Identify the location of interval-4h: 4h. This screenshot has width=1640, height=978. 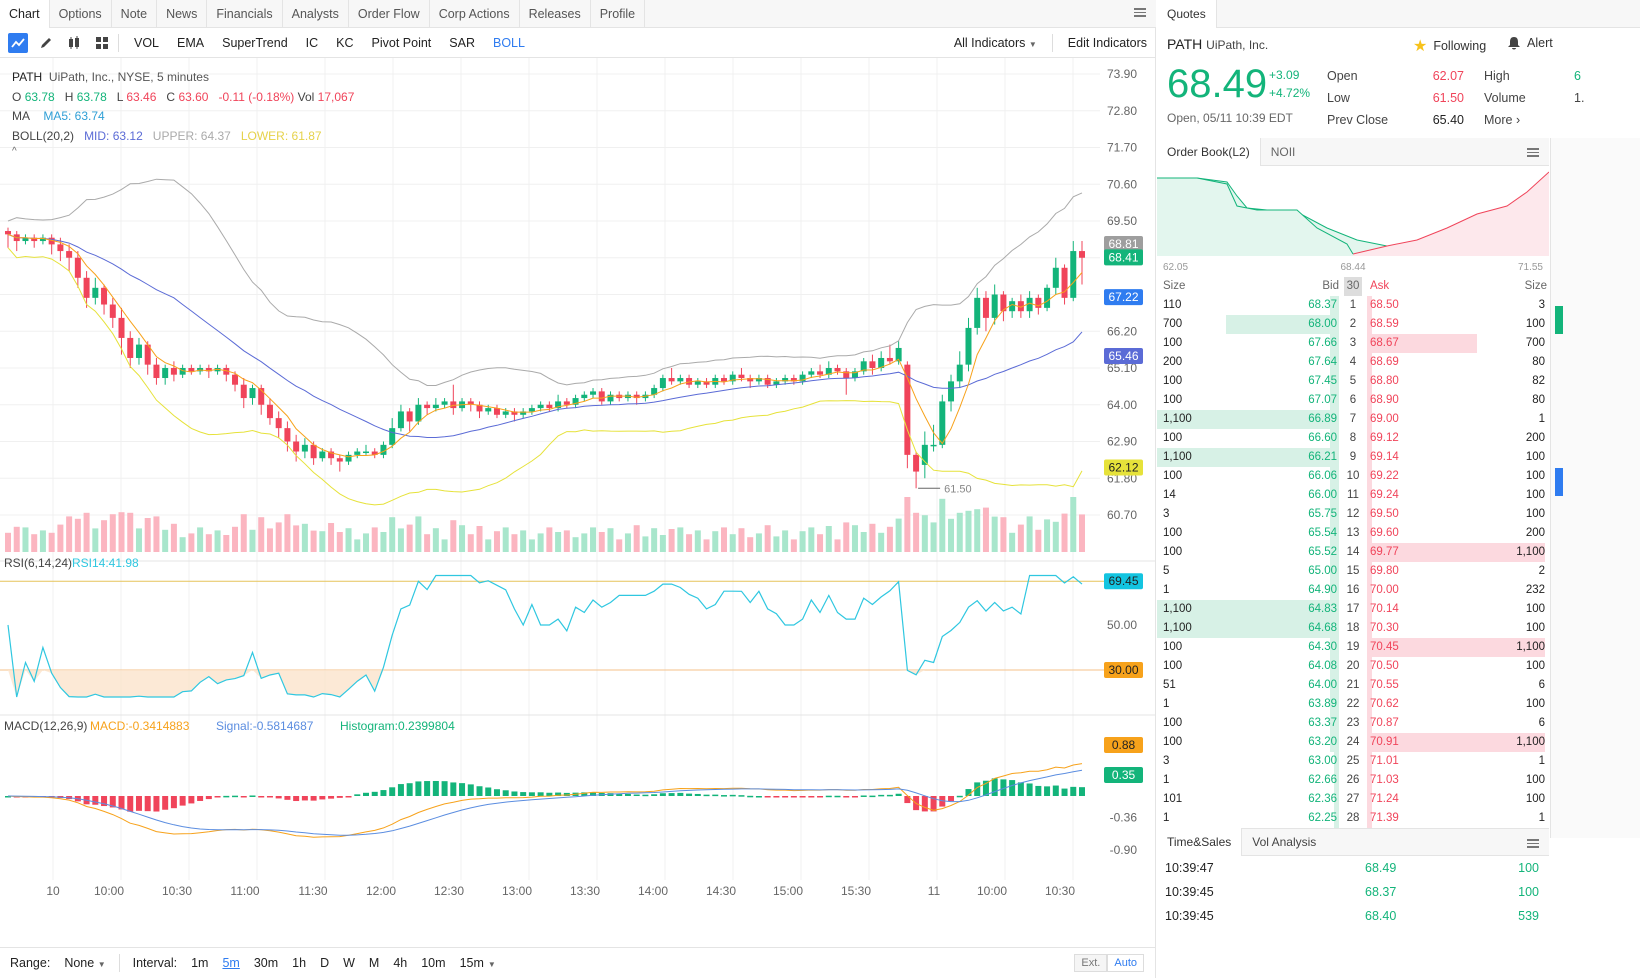
(400, 963).